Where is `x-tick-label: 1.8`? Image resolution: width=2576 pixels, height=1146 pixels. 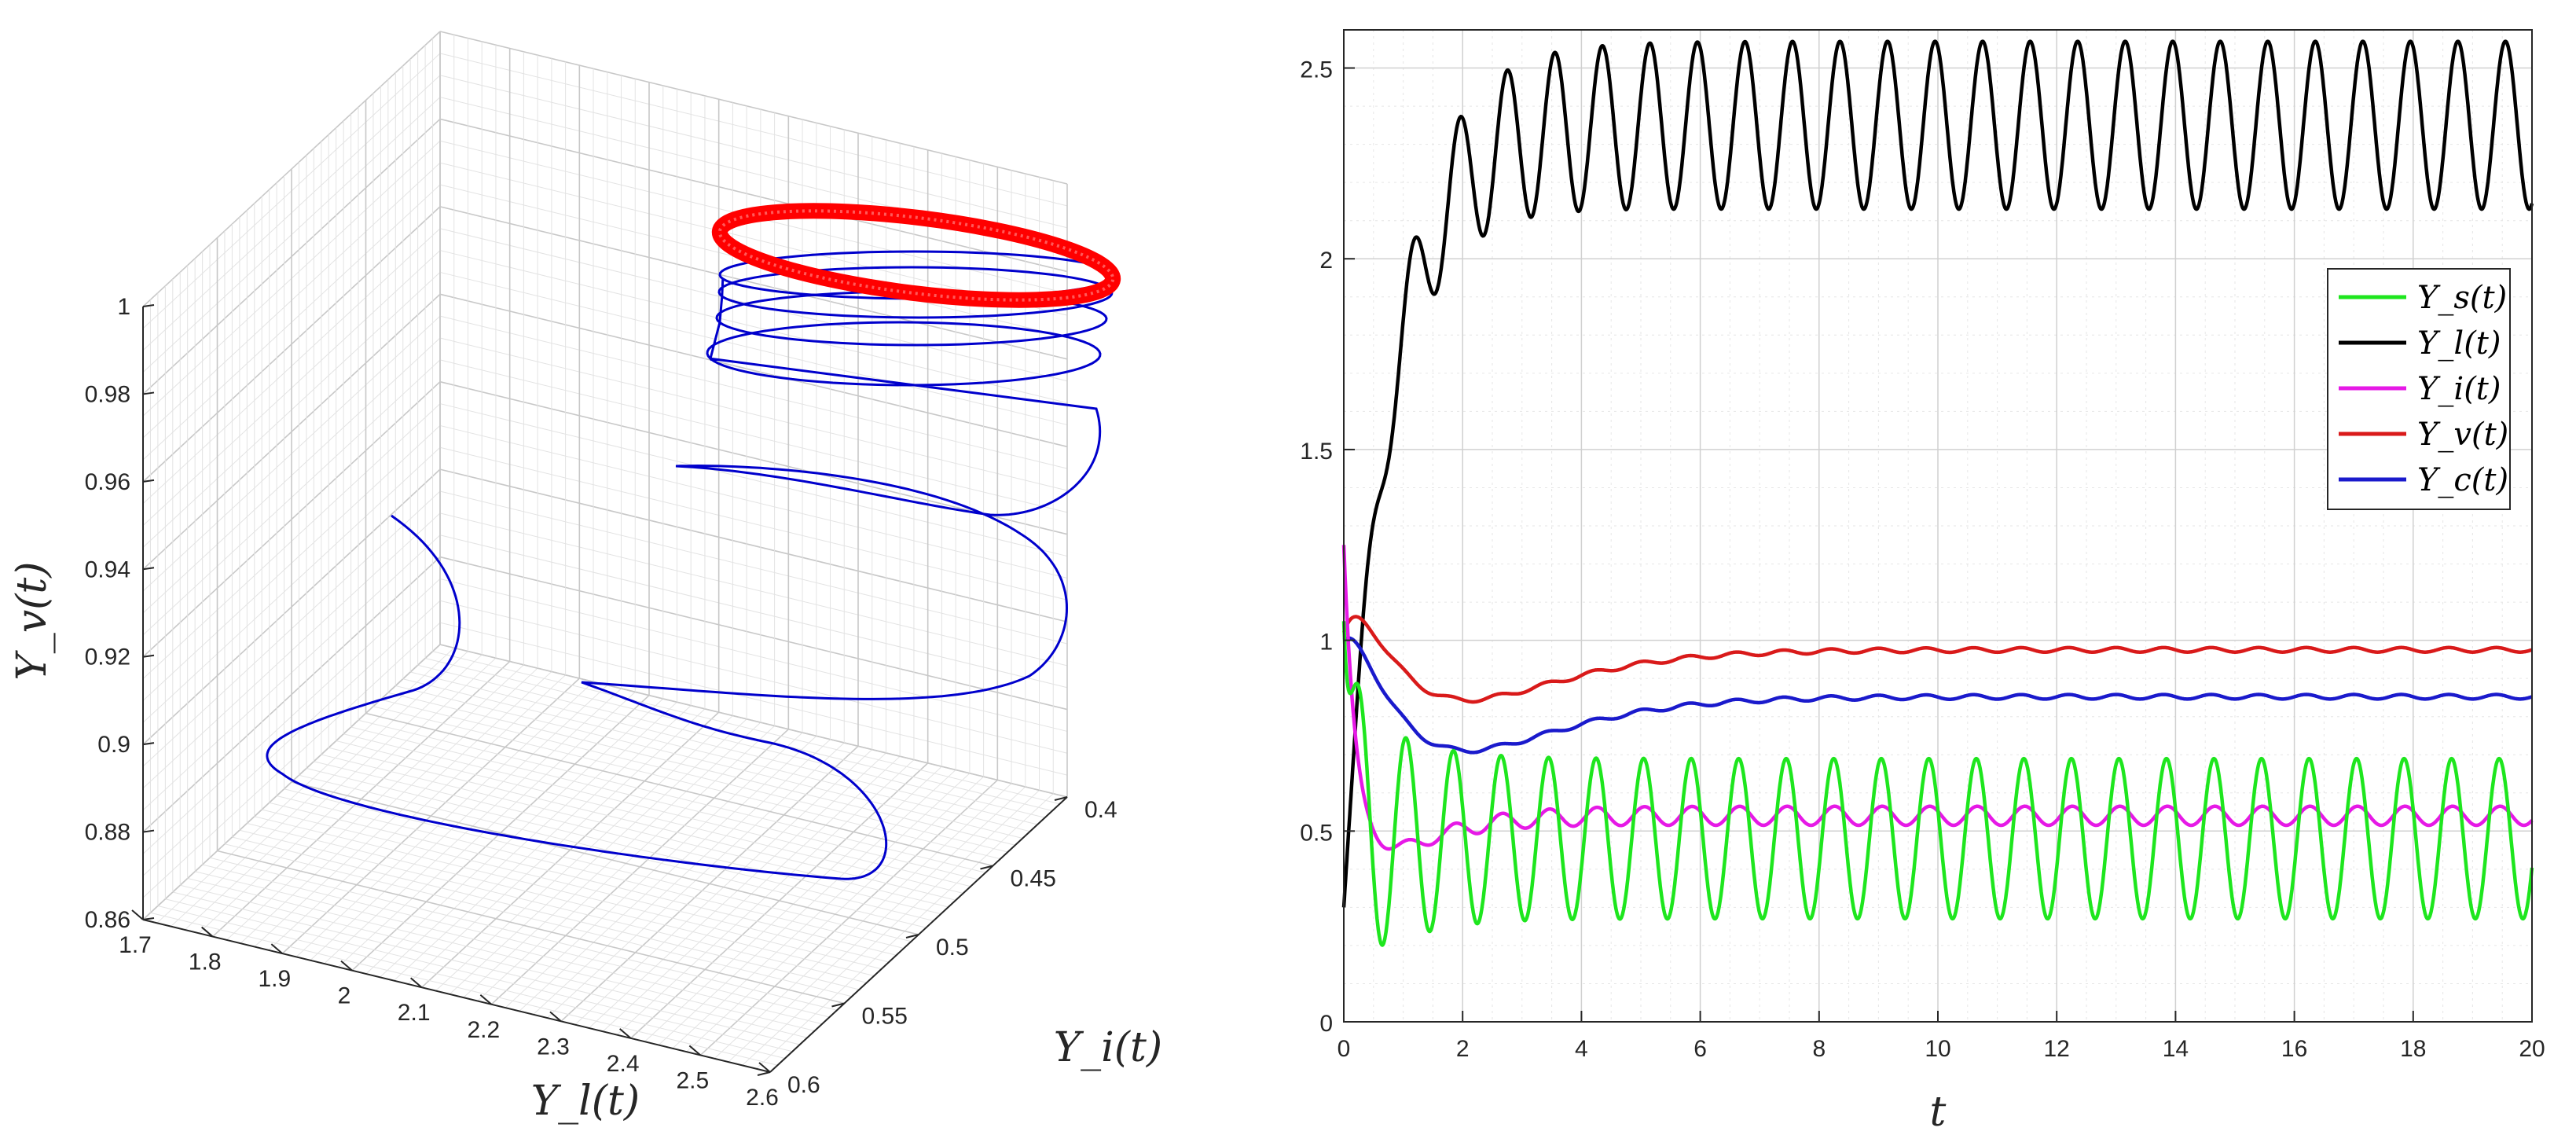
x-tick-label: 1.8 is located at coordinates (205, 962).